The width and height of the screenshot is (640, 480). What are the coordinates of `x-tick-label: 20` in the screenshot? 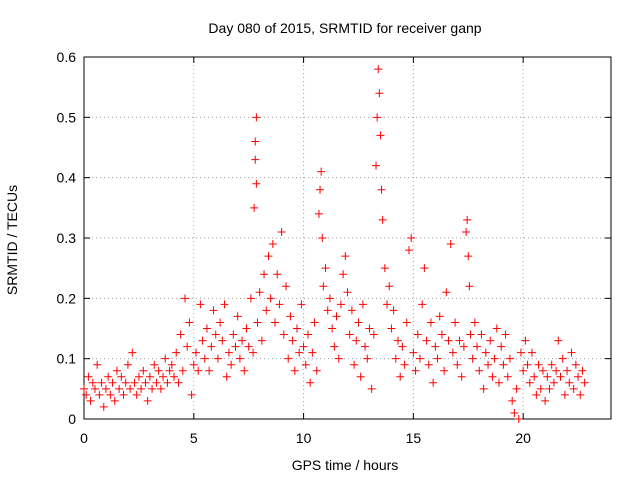 It's located at (523, 438).